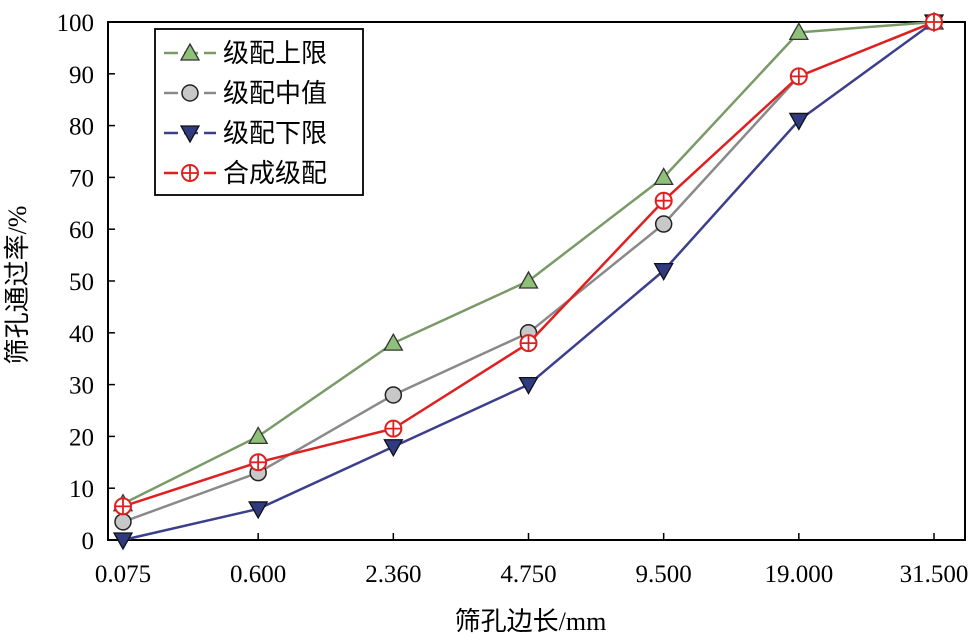 The image size is (977, 643). What do you see at coordinates (275, 93) in the screenshot?
I see `legend-label: 级配中值` at bounding box center [275, 93].